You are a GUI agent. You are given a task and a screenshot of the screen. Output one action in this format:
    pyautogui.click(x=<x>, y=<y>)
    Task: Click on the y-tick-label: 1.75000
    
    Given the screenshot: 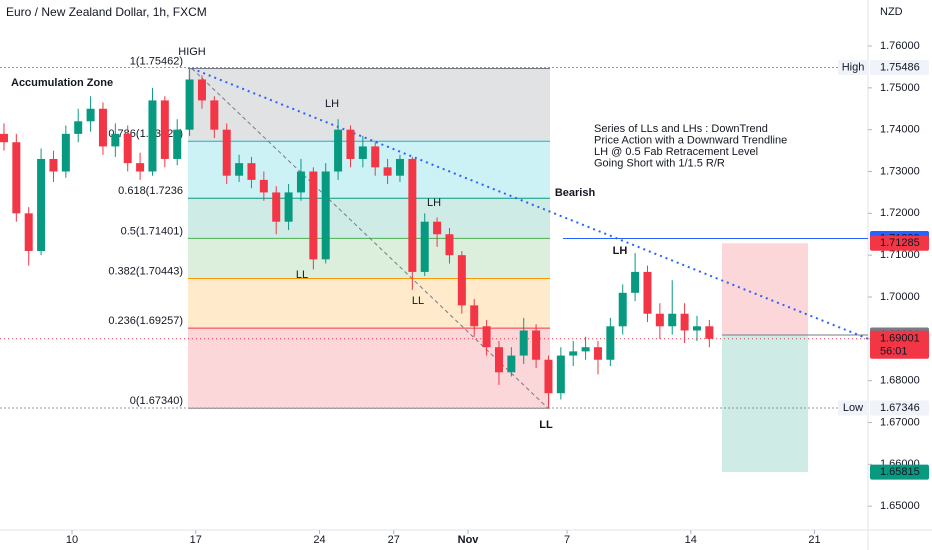 What is the action you would take?
    pyautogui.click(x=900, y=88)
    